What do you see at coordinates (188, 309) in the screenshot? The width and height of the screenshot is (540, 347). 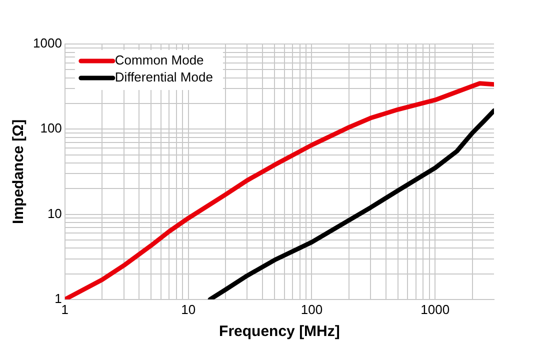 I see `x-tick-label: 10` at bounding box center [188, 309].